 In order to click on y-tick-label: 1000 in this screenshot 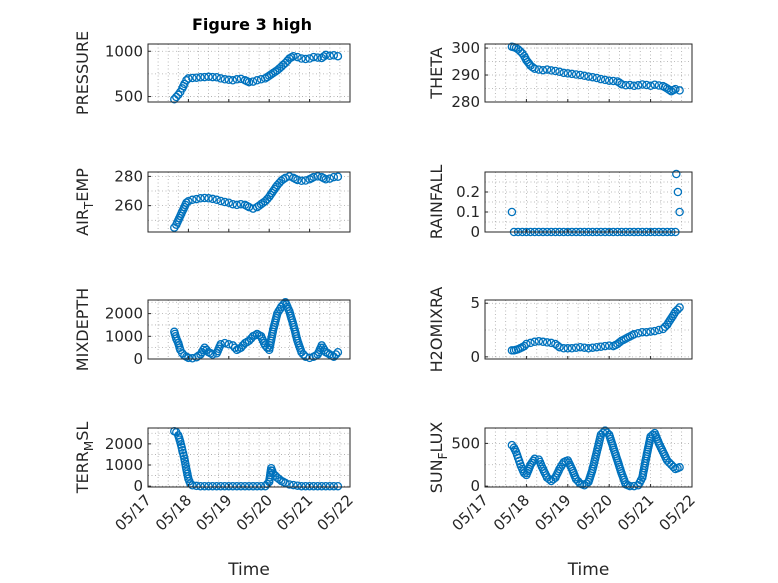, I will do `click(124, 51)`.